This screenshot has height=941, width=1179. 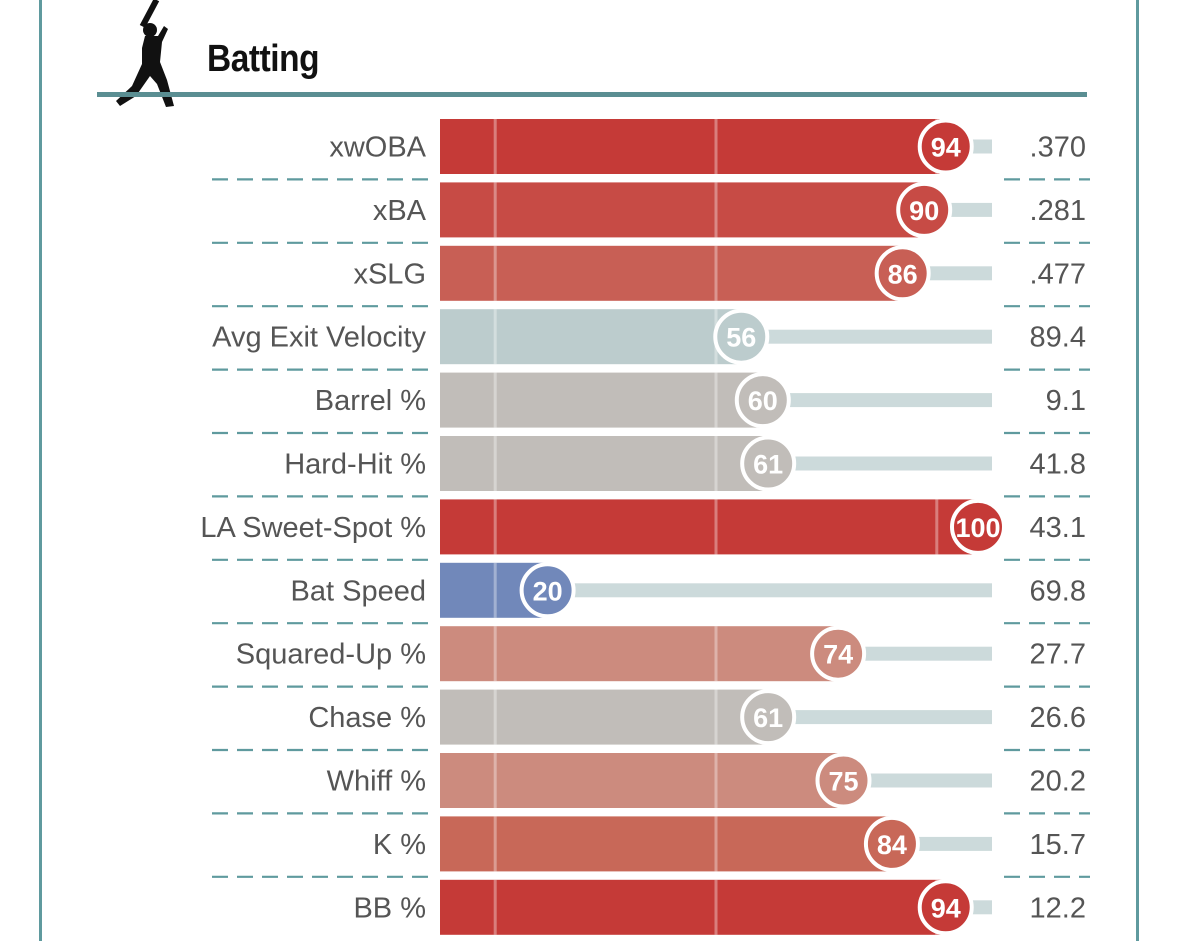 I want to click on percentile-label: 100, so click(x=977, y=528).